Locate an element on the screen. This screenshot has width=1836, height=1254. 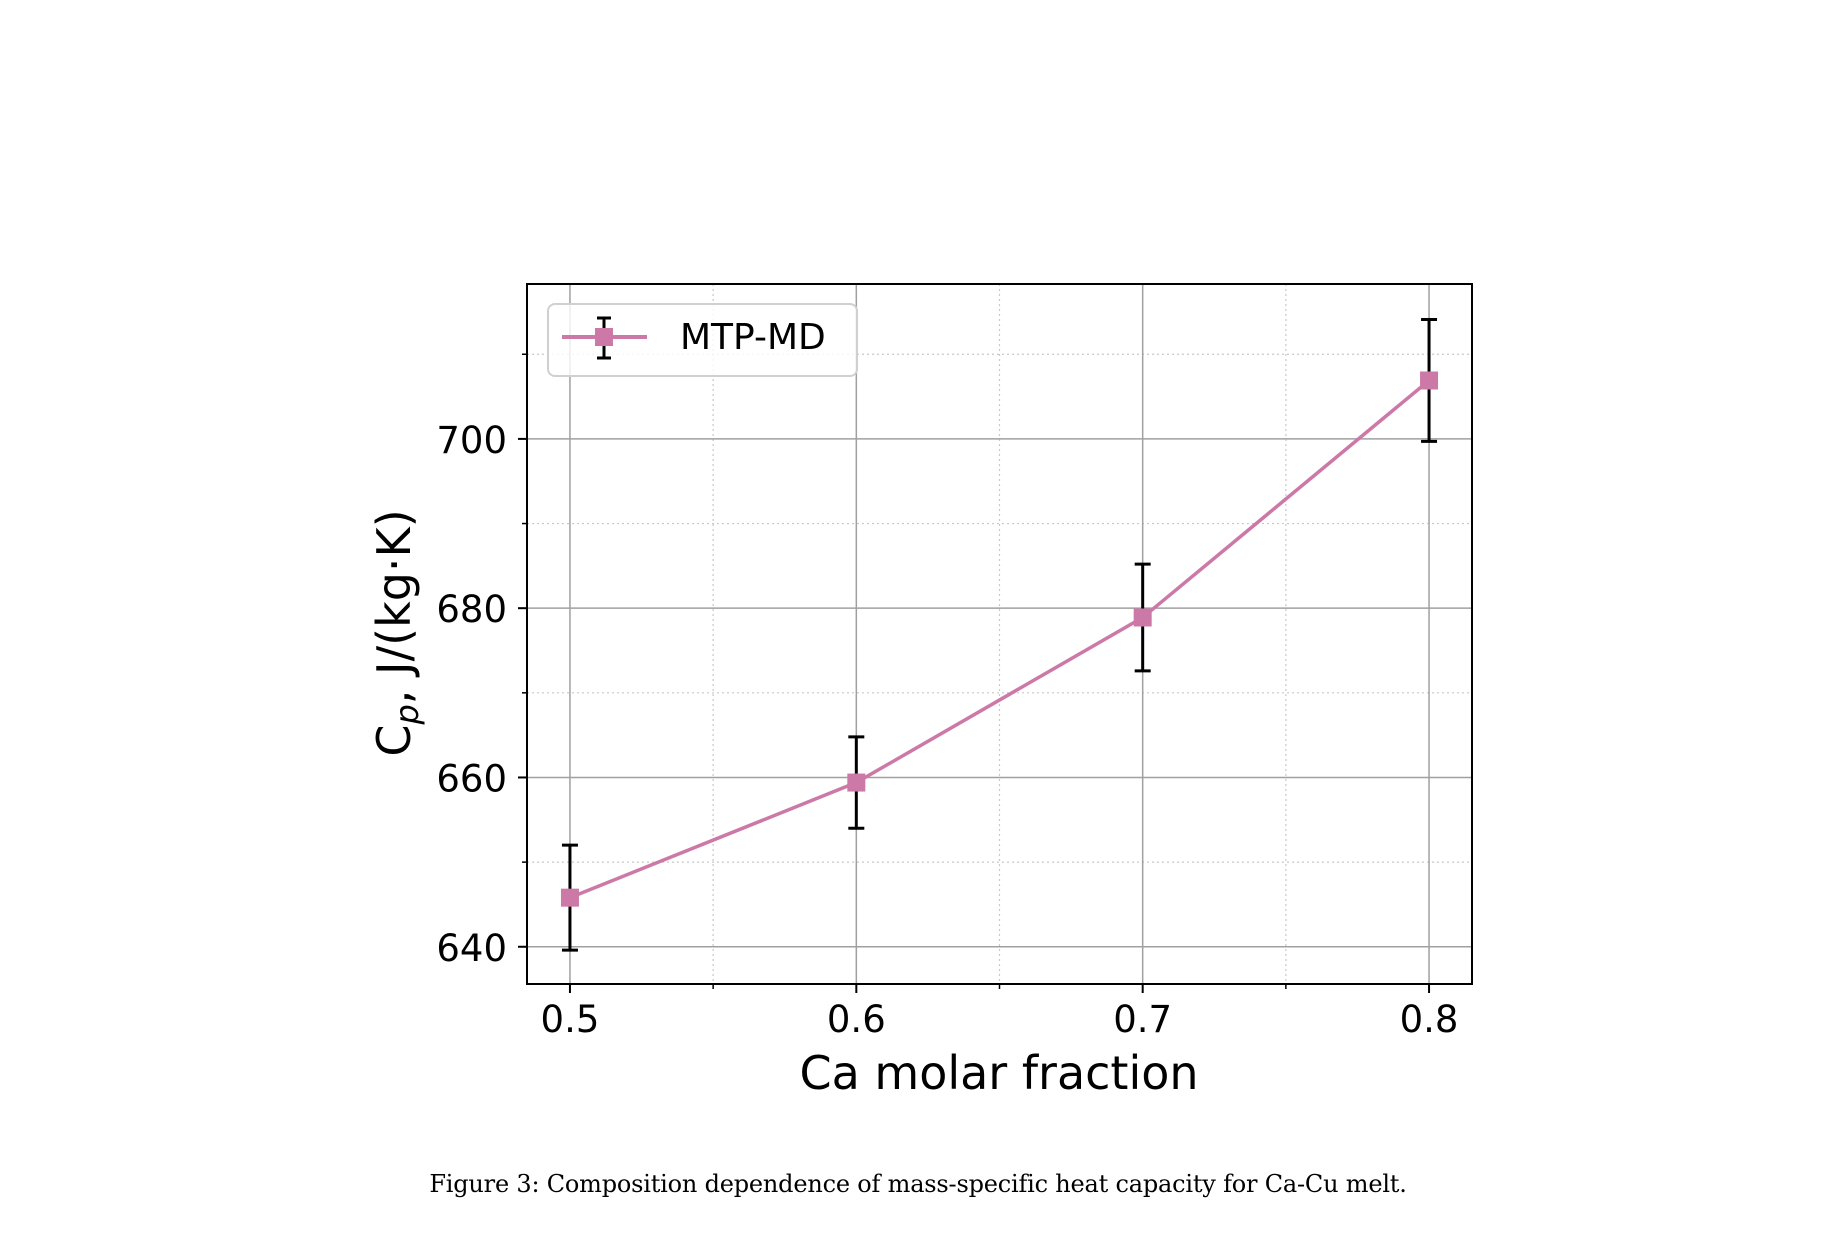
x-tick-label: 0.8 is located at coordinates (1429, 1019).